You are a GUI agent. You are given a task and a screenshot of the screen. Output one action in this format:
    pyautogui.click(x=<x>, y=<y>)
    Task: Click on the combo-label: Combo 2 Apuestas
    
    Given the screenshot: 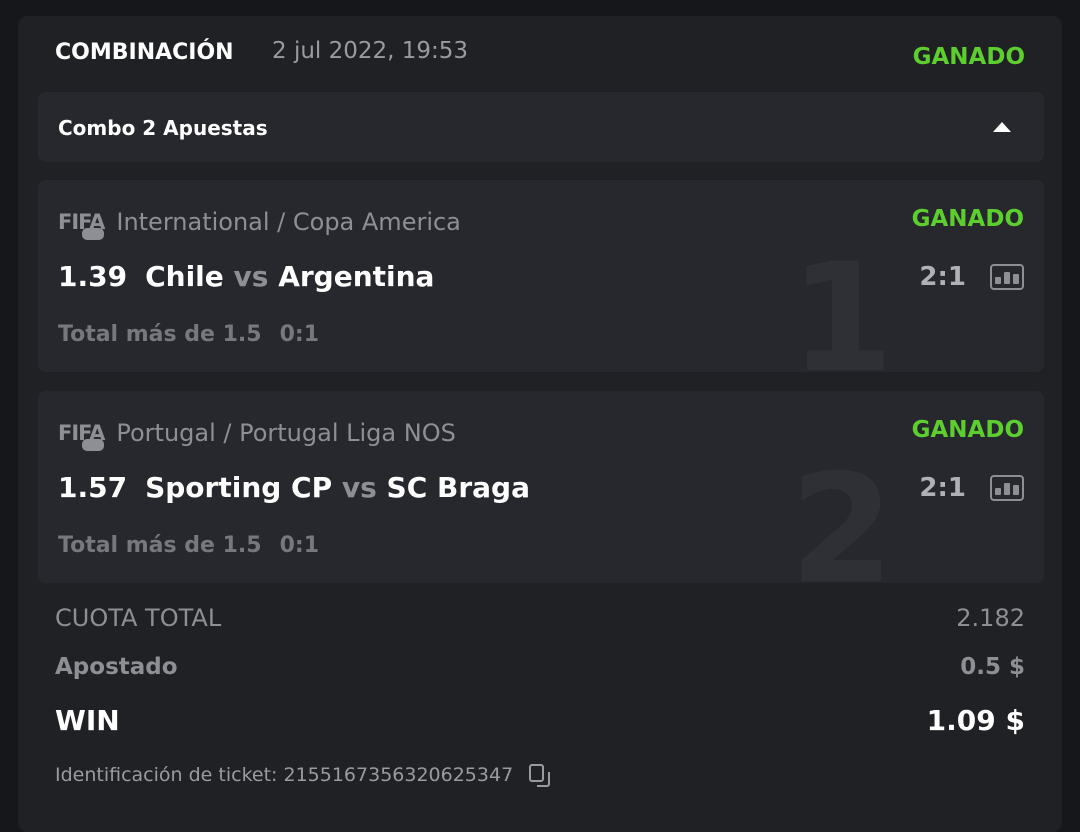 What is the action you would take?
    pyautogui.click(x=163, y=128)
    